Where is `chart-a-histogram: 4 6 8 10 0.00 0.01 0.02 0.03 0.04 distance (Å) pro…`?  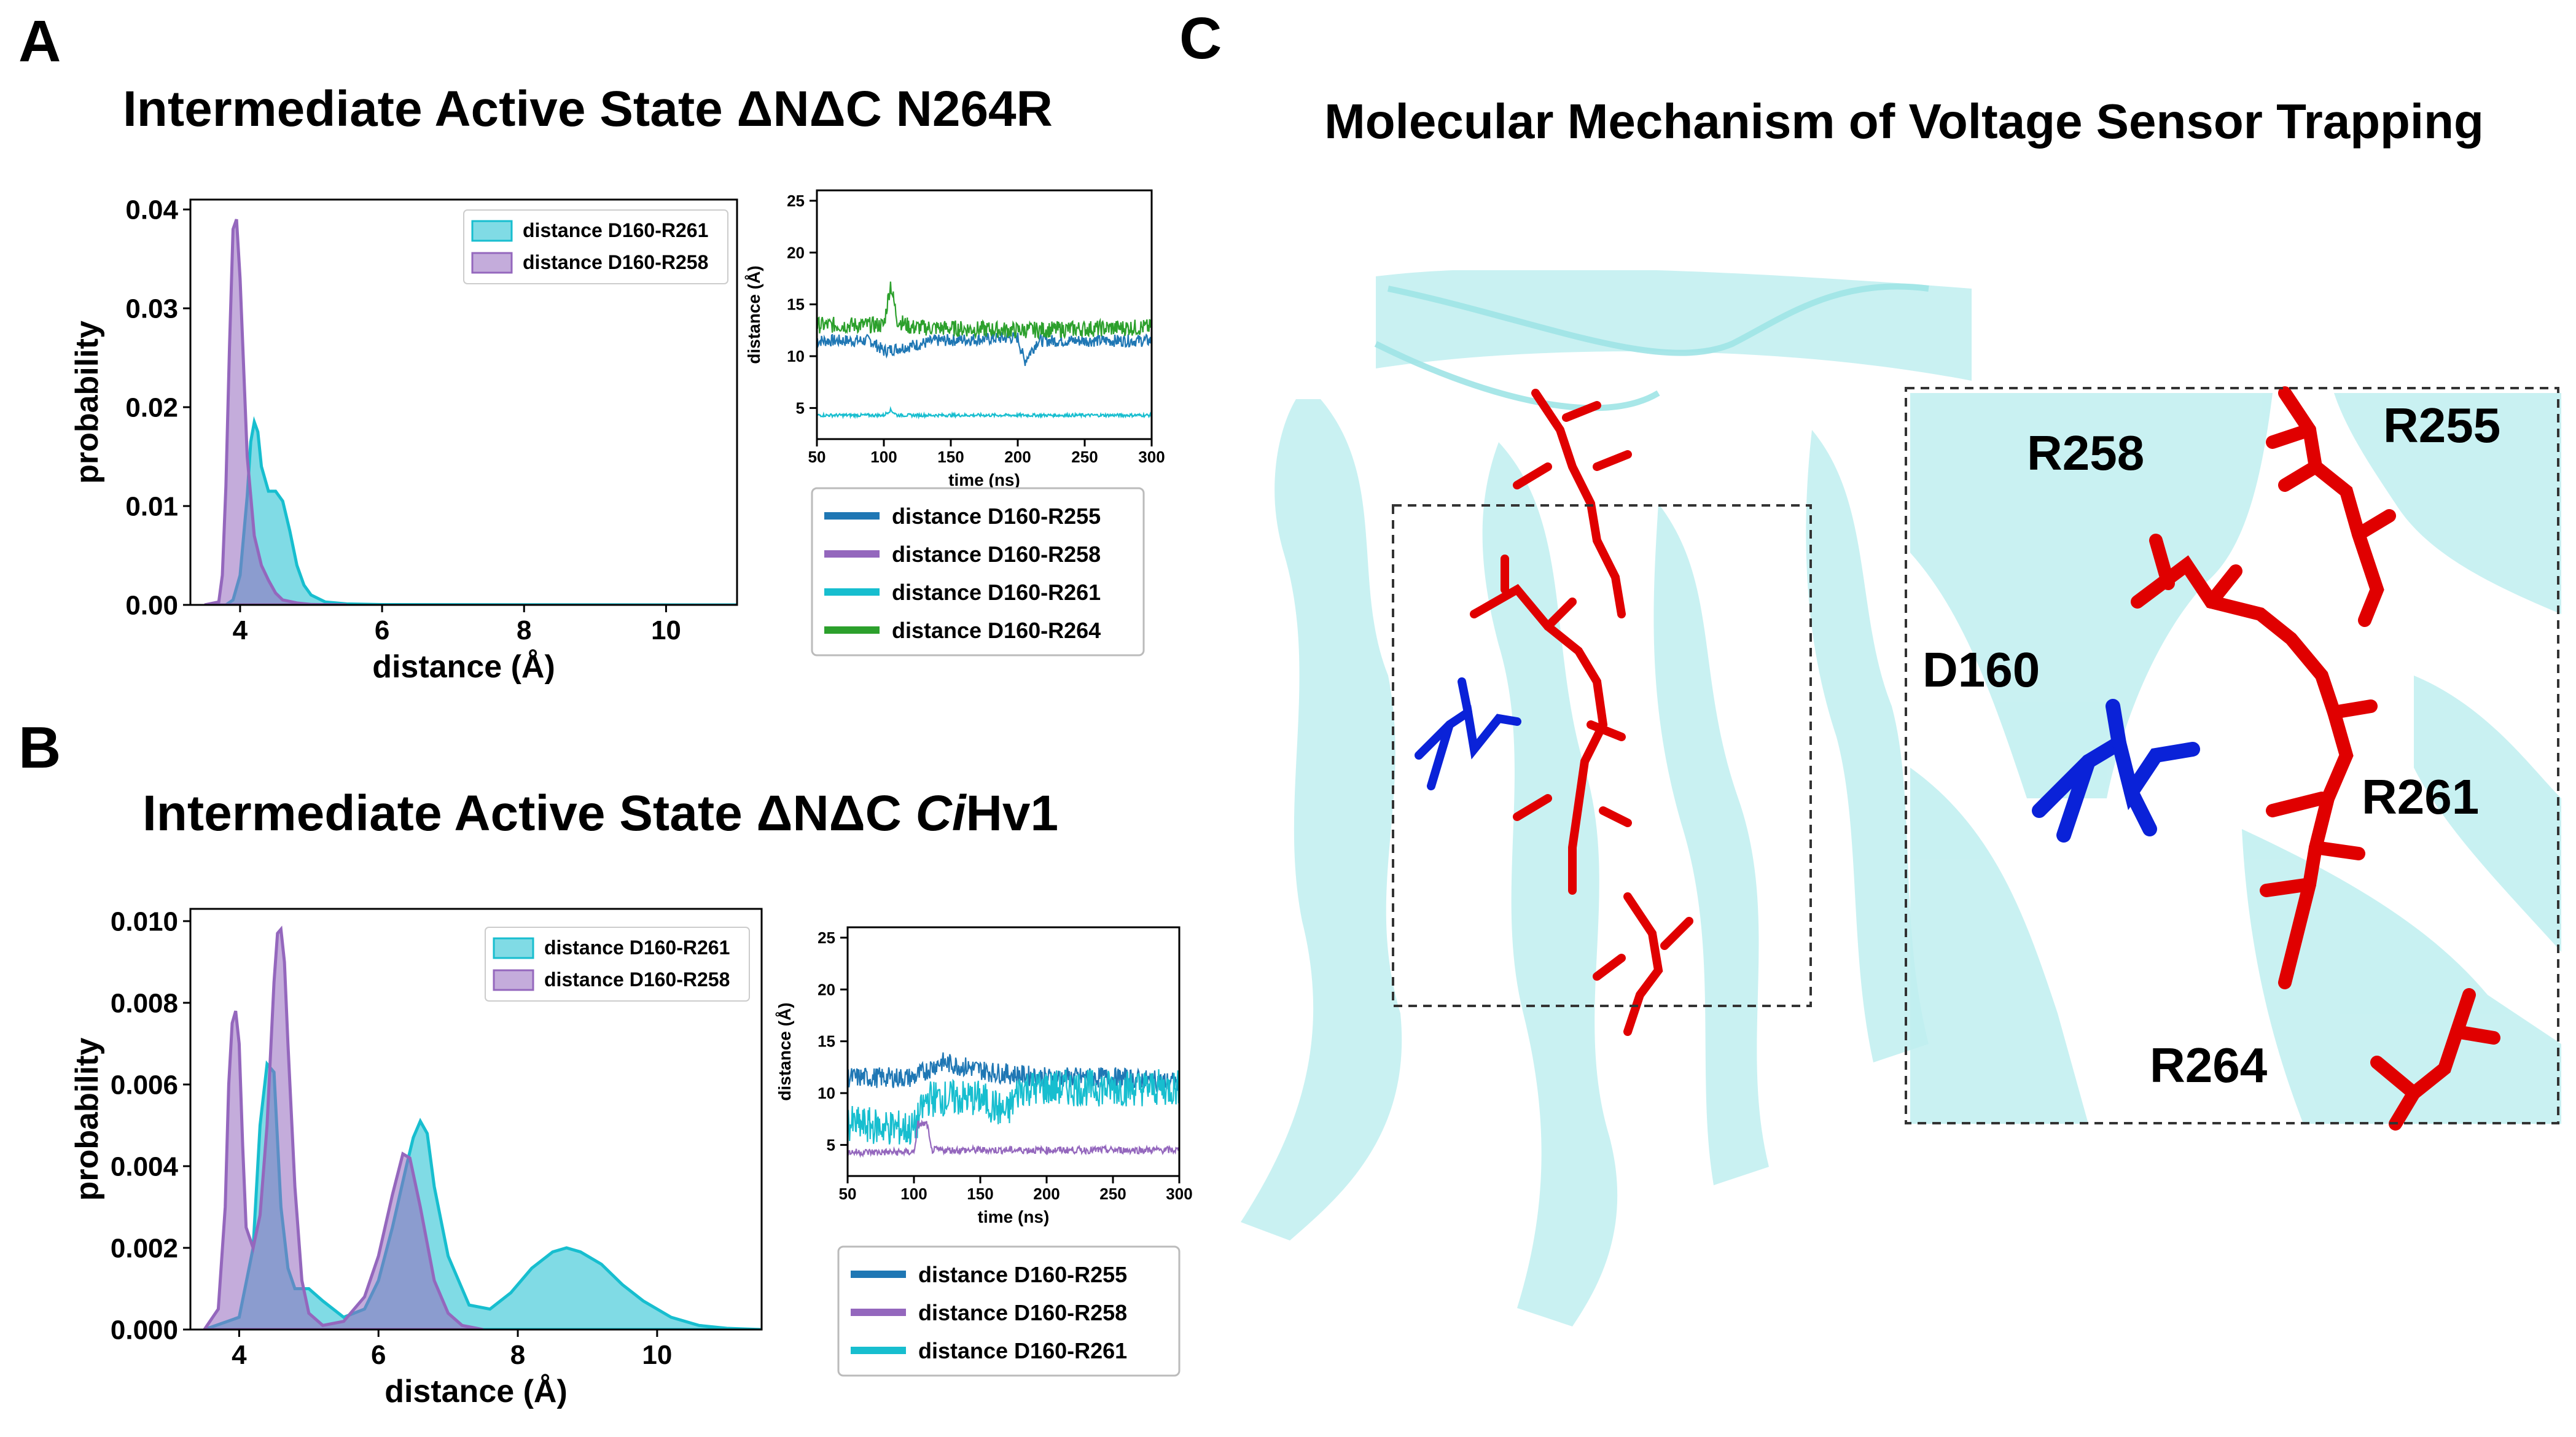 chart-a-histogram: 4 6 8 10 0.00 0.01 0.02 0.03 0.04 distance (Å) pro… is located at coordinates (403, 440).